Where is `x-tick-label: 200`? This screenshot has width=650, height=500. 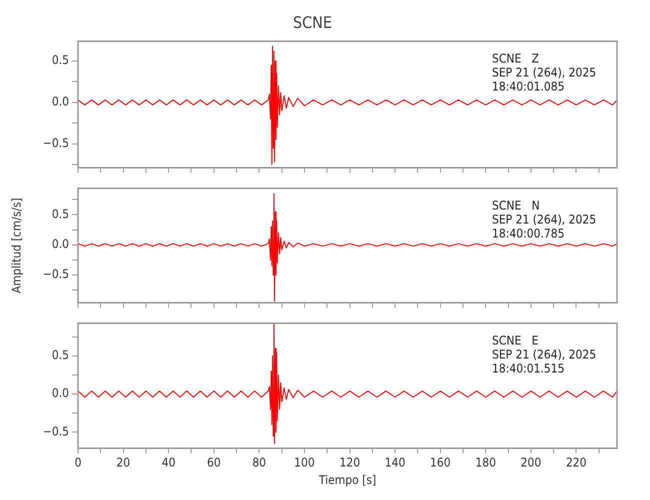
x-tick-label: 200 is located at coordinates (531, 463).